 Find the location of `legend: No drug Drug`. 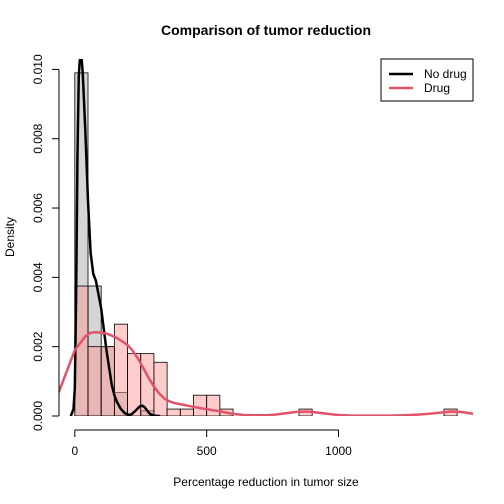

legend: No drug Drug is located at coordinates (427, 80).